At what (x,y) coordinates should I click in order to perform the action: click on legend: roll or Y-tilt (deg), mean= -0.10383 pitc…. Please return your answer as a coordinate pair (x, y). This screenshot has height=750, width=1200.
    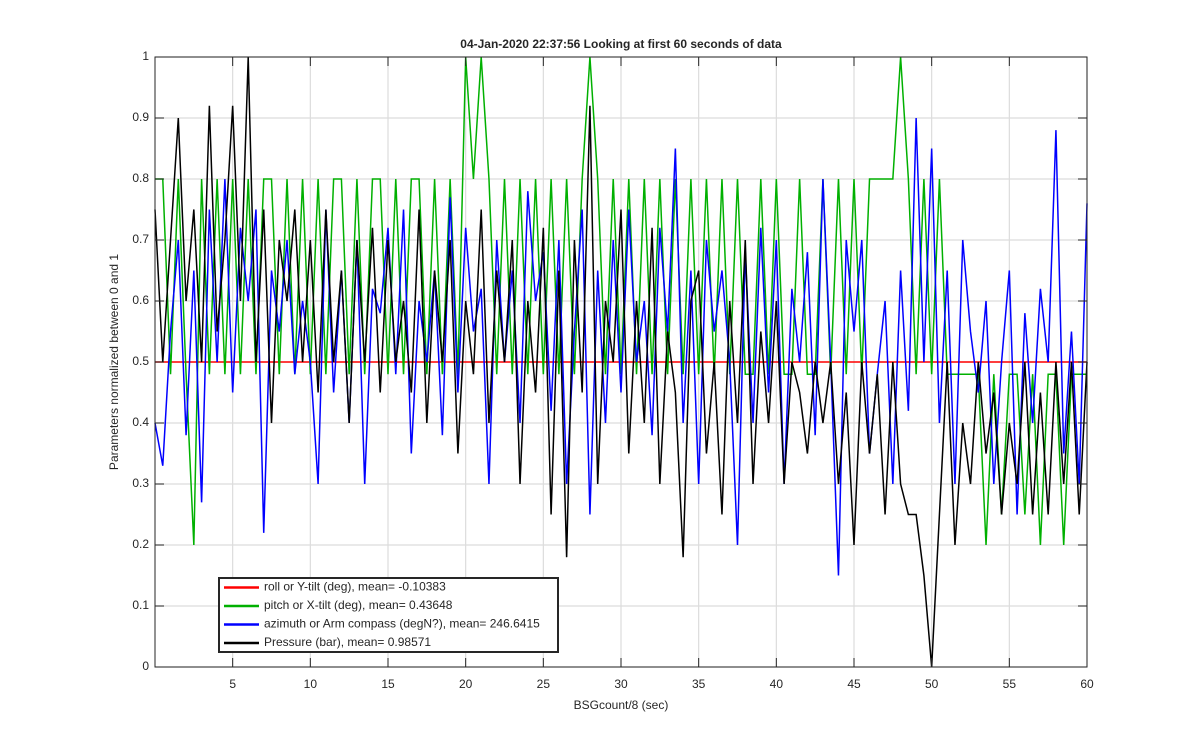
    Looking at the image, I should click on (388, 615).